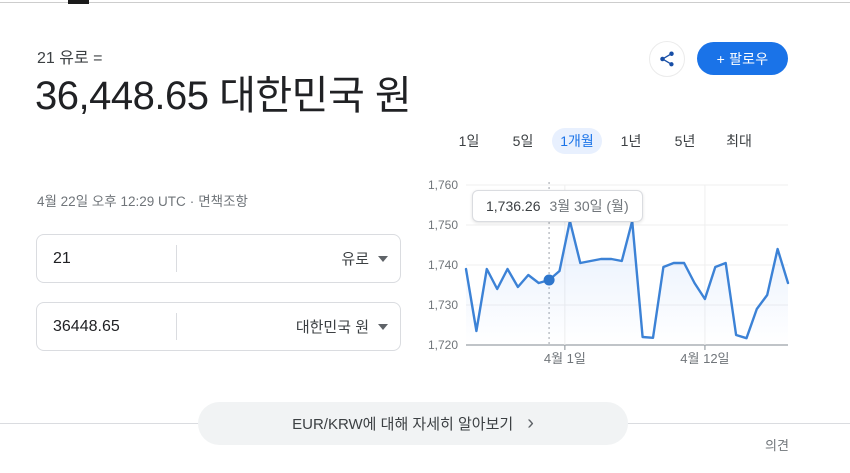  I want to click on converter-to-box: 대한민국 원, so click(218, 326).